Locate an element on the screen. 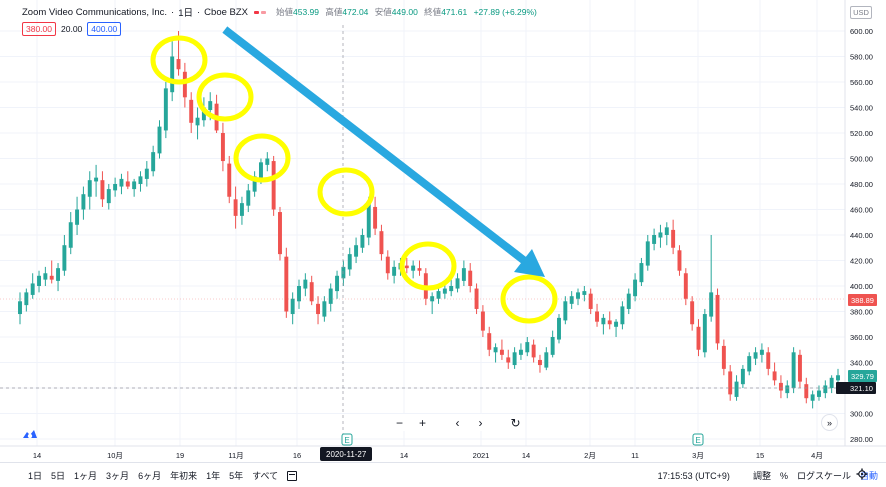 This screenshot has width=886, height=487. range-5y: 5年 is located at coordinates (236, 476).